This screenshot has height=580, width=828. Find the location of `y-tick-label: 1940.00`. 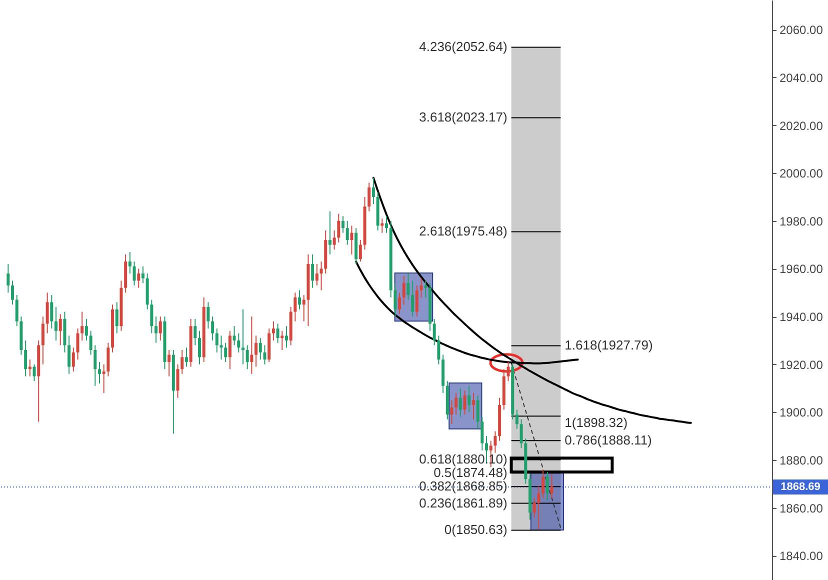

y-tick-label: 1940.00 is located at coordinates (802, 317).